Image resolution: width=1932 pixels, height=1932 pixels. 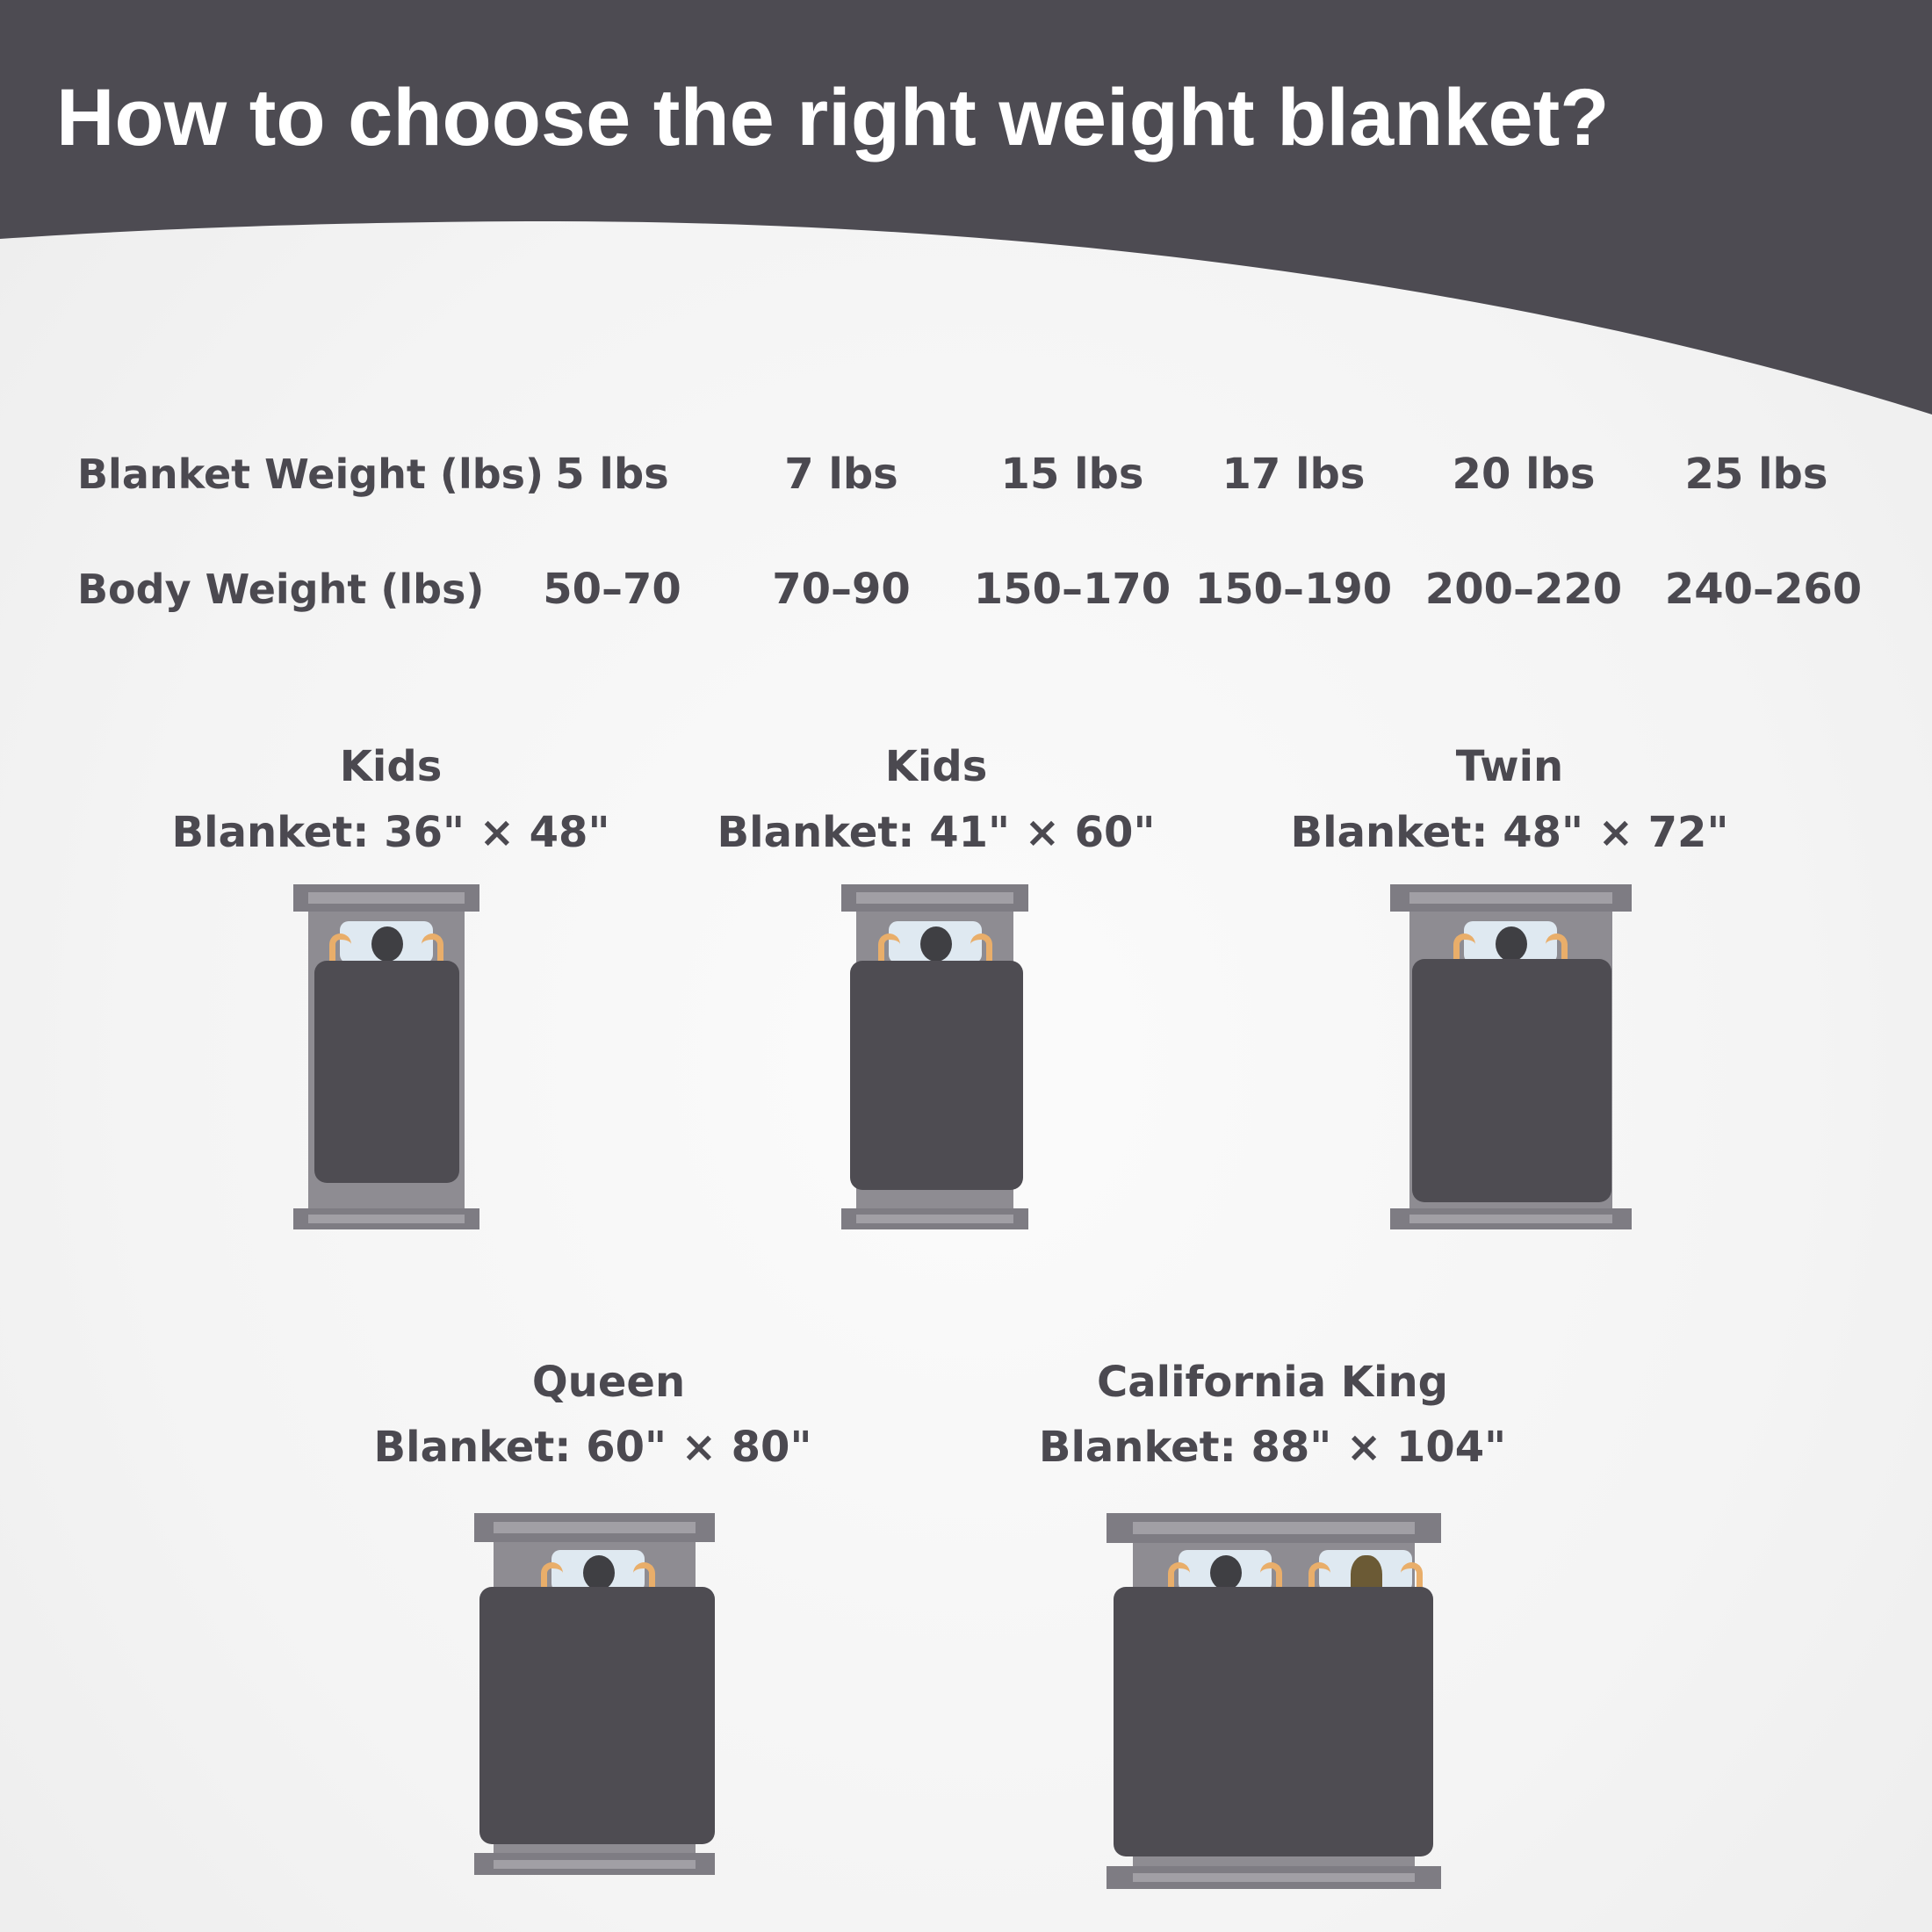 What do you see at coordinates (1764, 589) in the screenshot?
I see `body-weight-cell: 240–260` at bounding box center [1764, 589].